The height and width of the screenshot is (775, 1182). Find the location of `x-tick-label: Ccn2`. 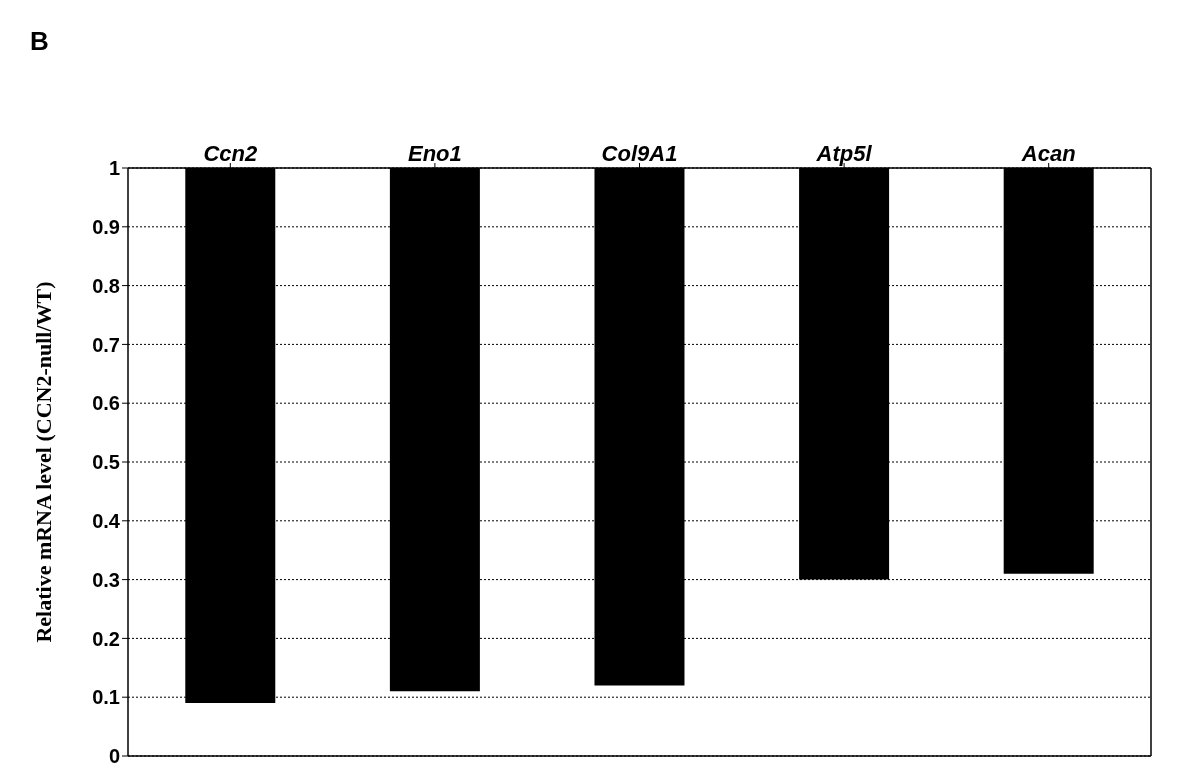

x-tick-label: Ccn2 is located at coordinates (230, 153).